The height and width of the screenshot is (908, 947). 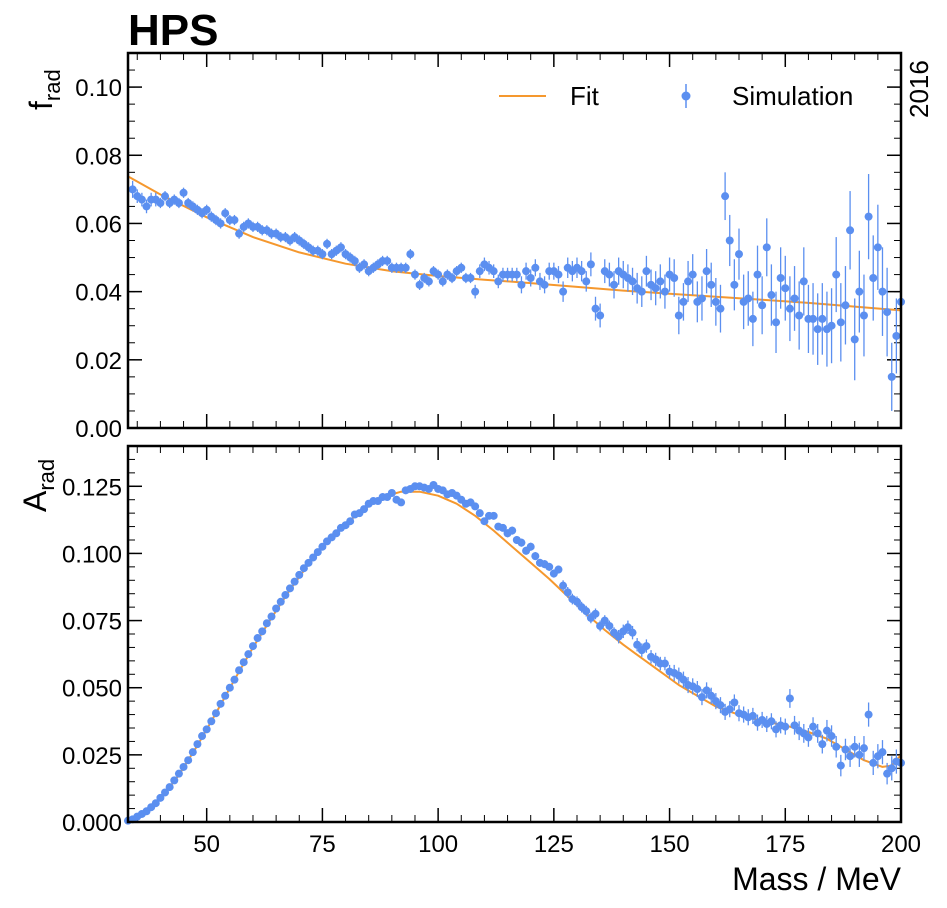 I want to click on bottom-ytick-label: 0.125, so click(x=92, y=487).